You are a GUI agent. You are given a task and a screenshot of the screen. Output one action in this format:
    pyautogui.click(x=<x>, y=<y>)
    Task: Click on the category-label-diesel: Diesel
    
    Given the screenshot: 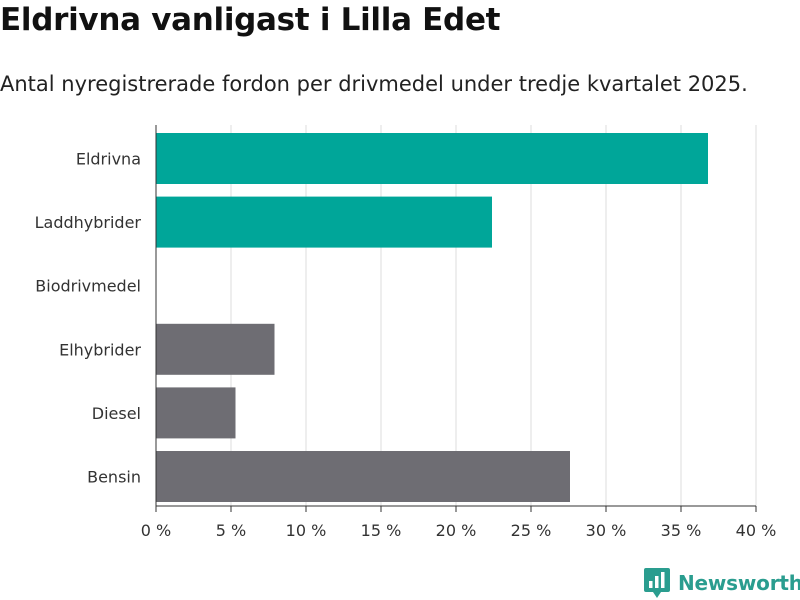 What is the action you would take?
    pyautogui.click(x=116, y=413)
    